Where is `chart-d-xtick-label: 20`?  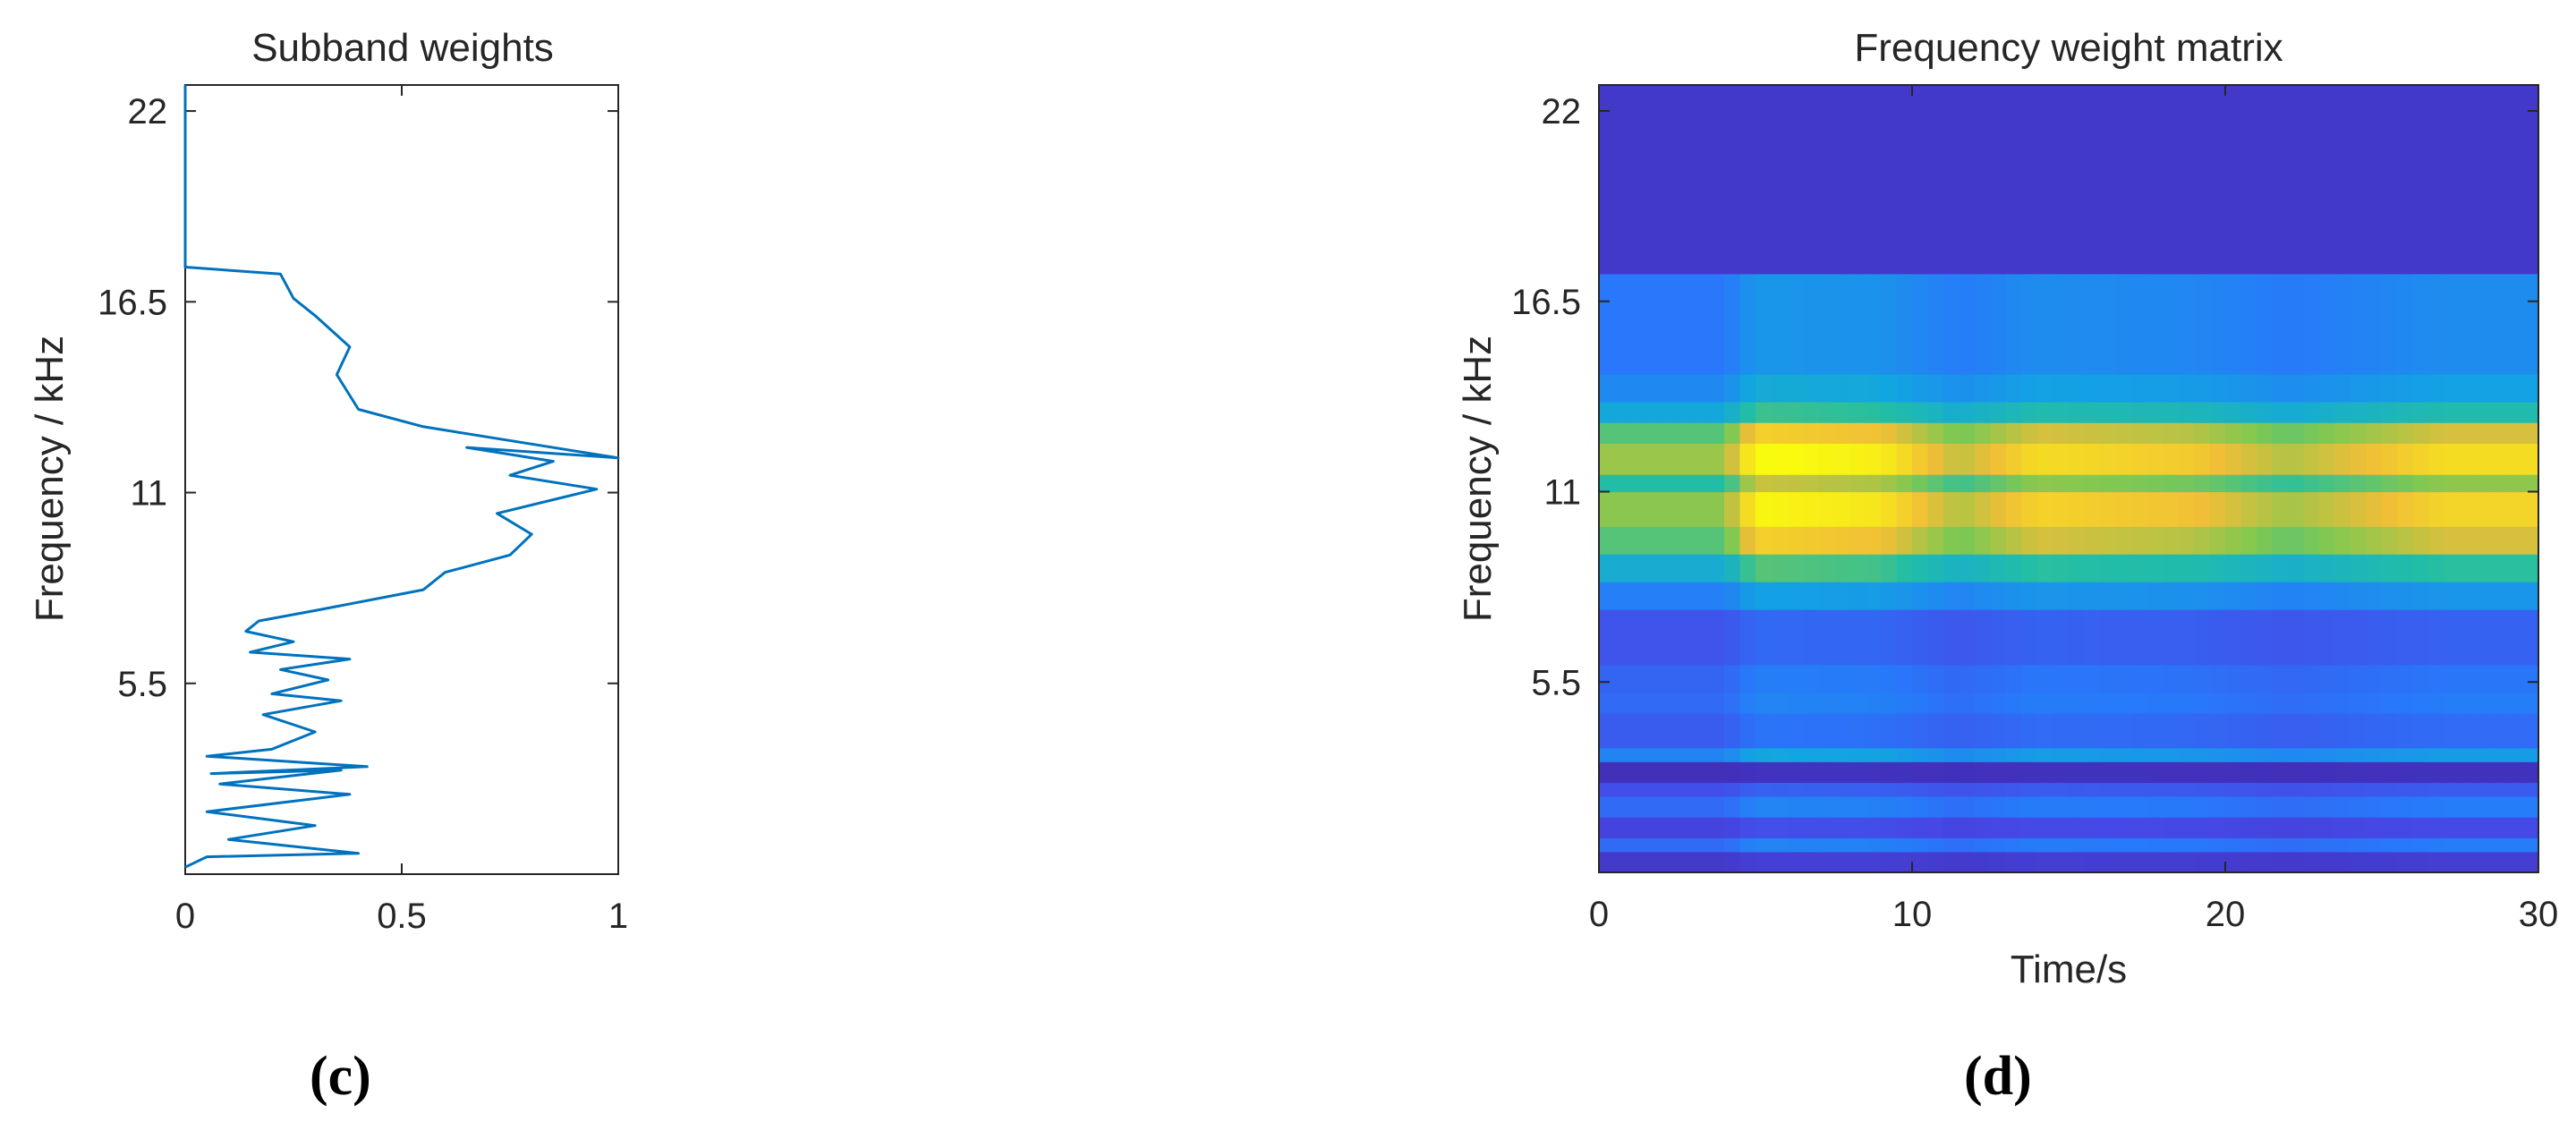
chart-d-xtick-label: 20 is located at coordinates (2226, 914).